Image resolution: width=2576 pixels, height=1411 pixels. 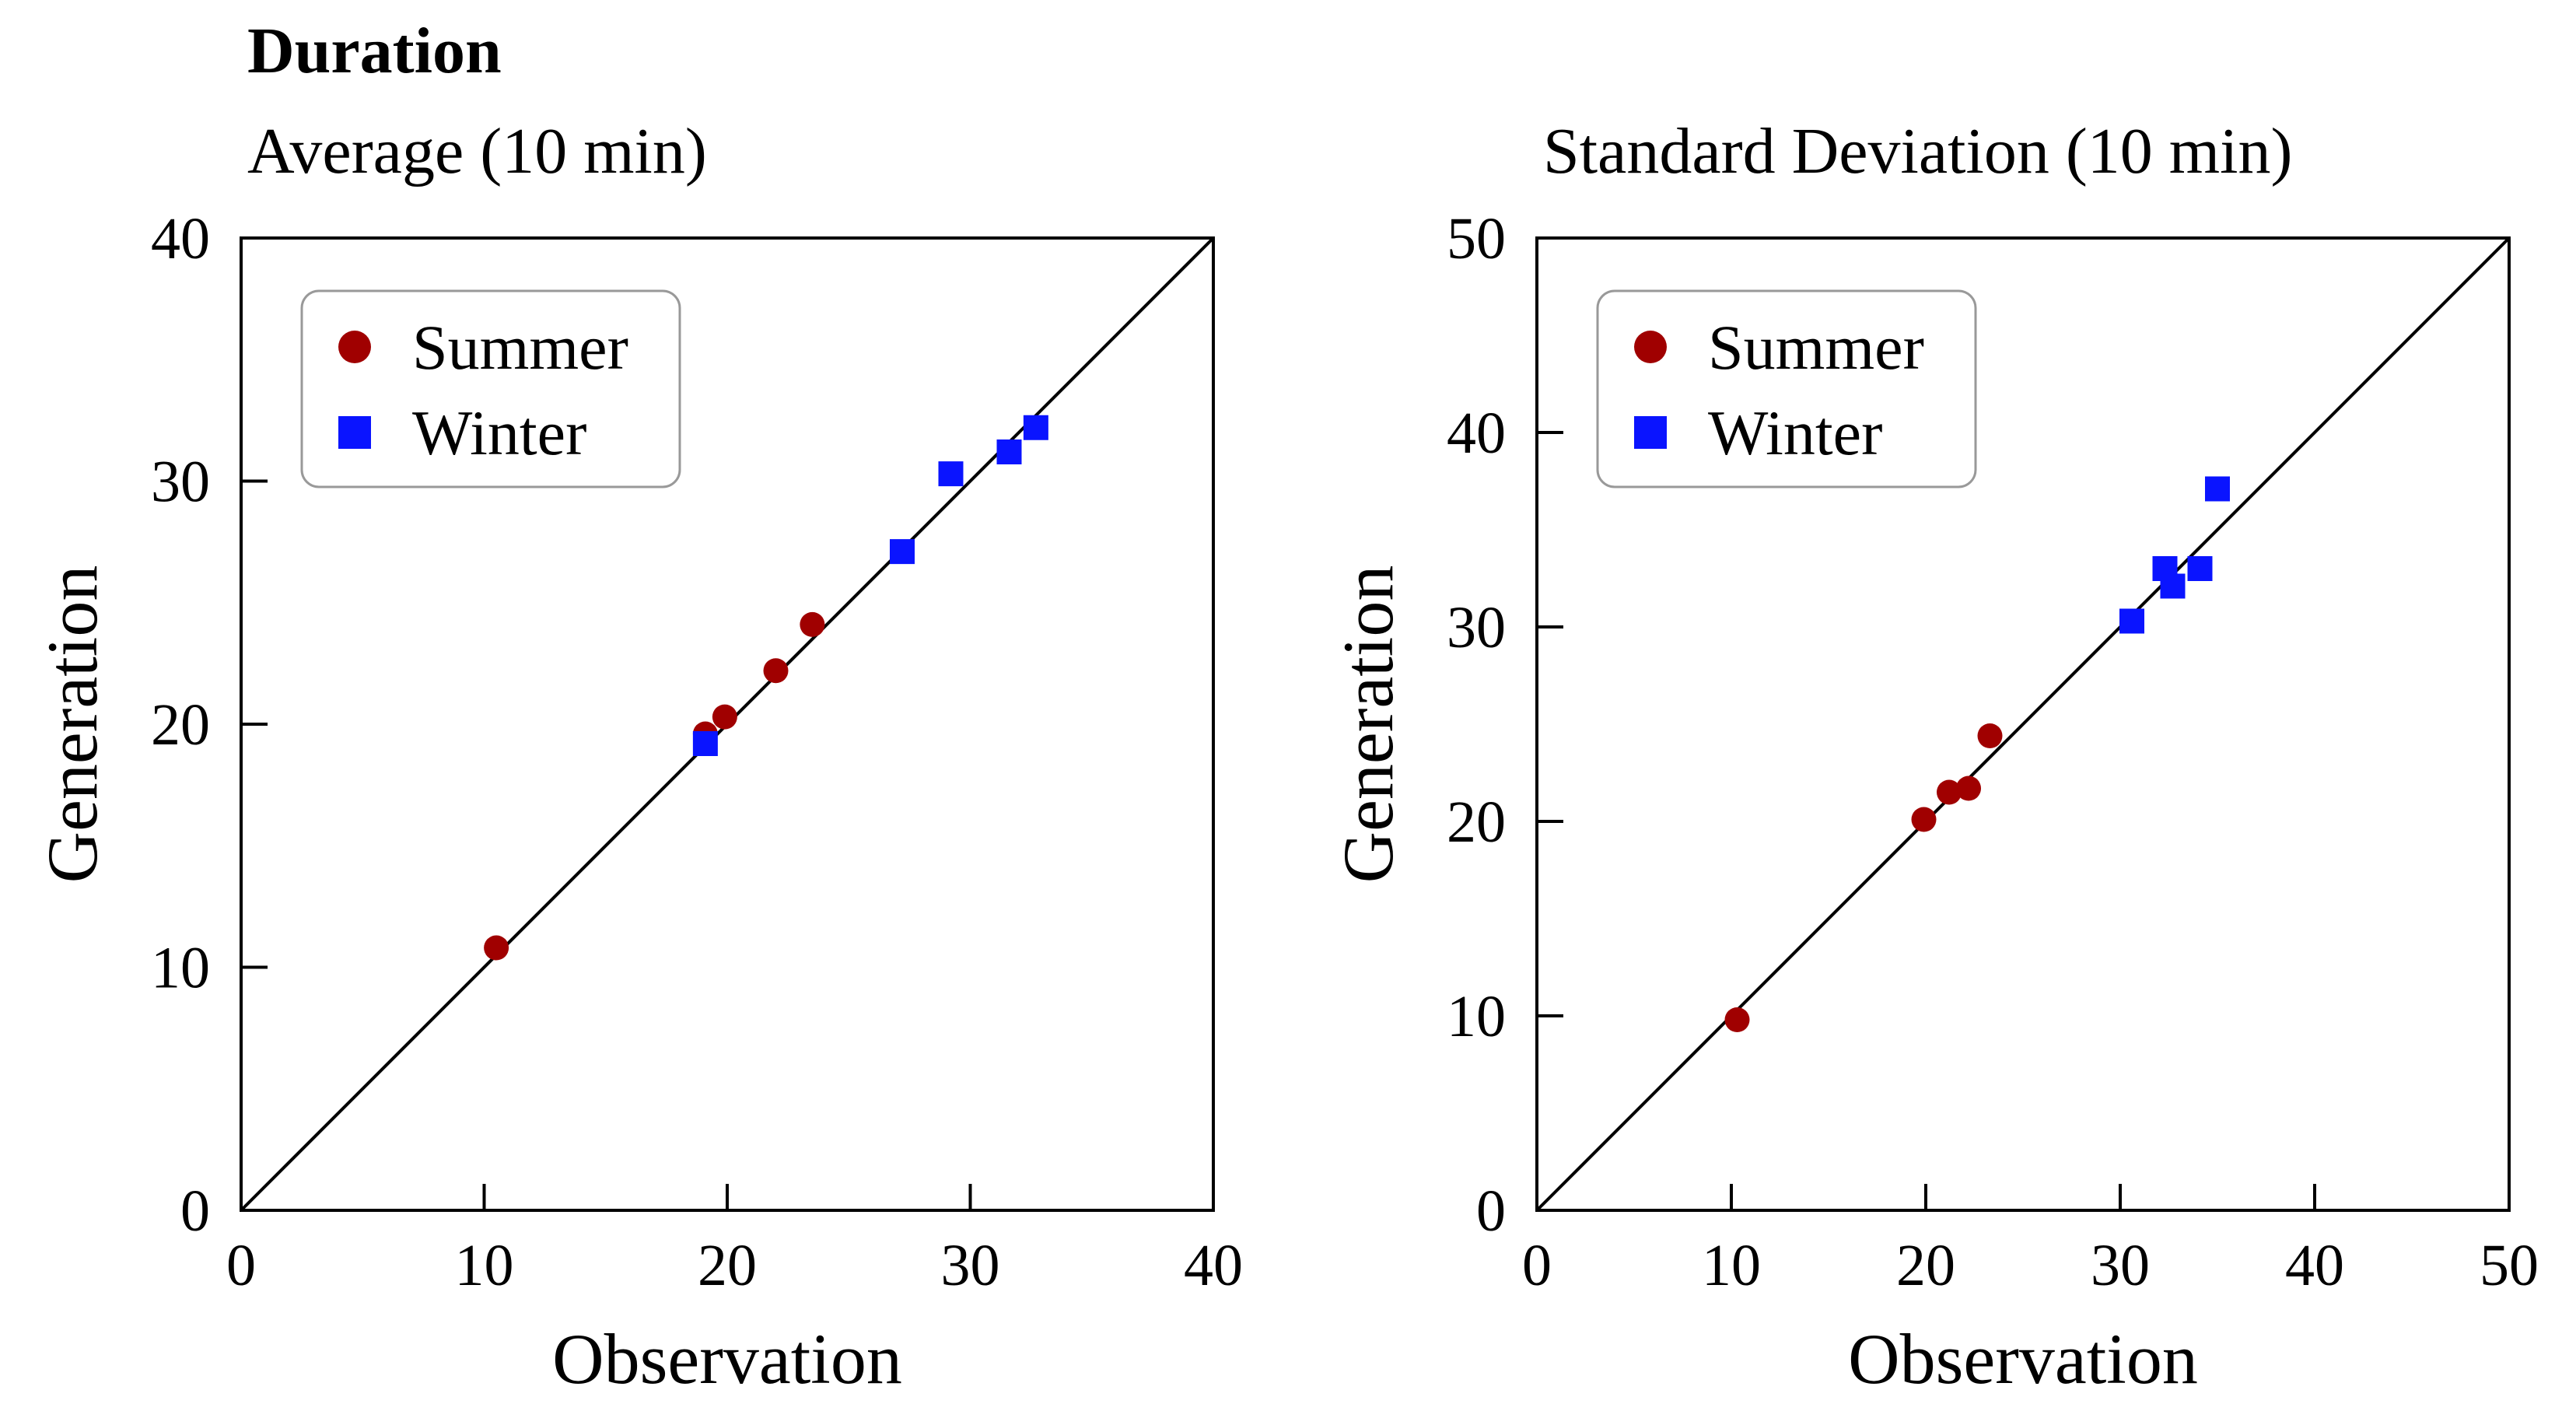 I want to click on y-tick-label: 50, so click(x=1476, y=239).